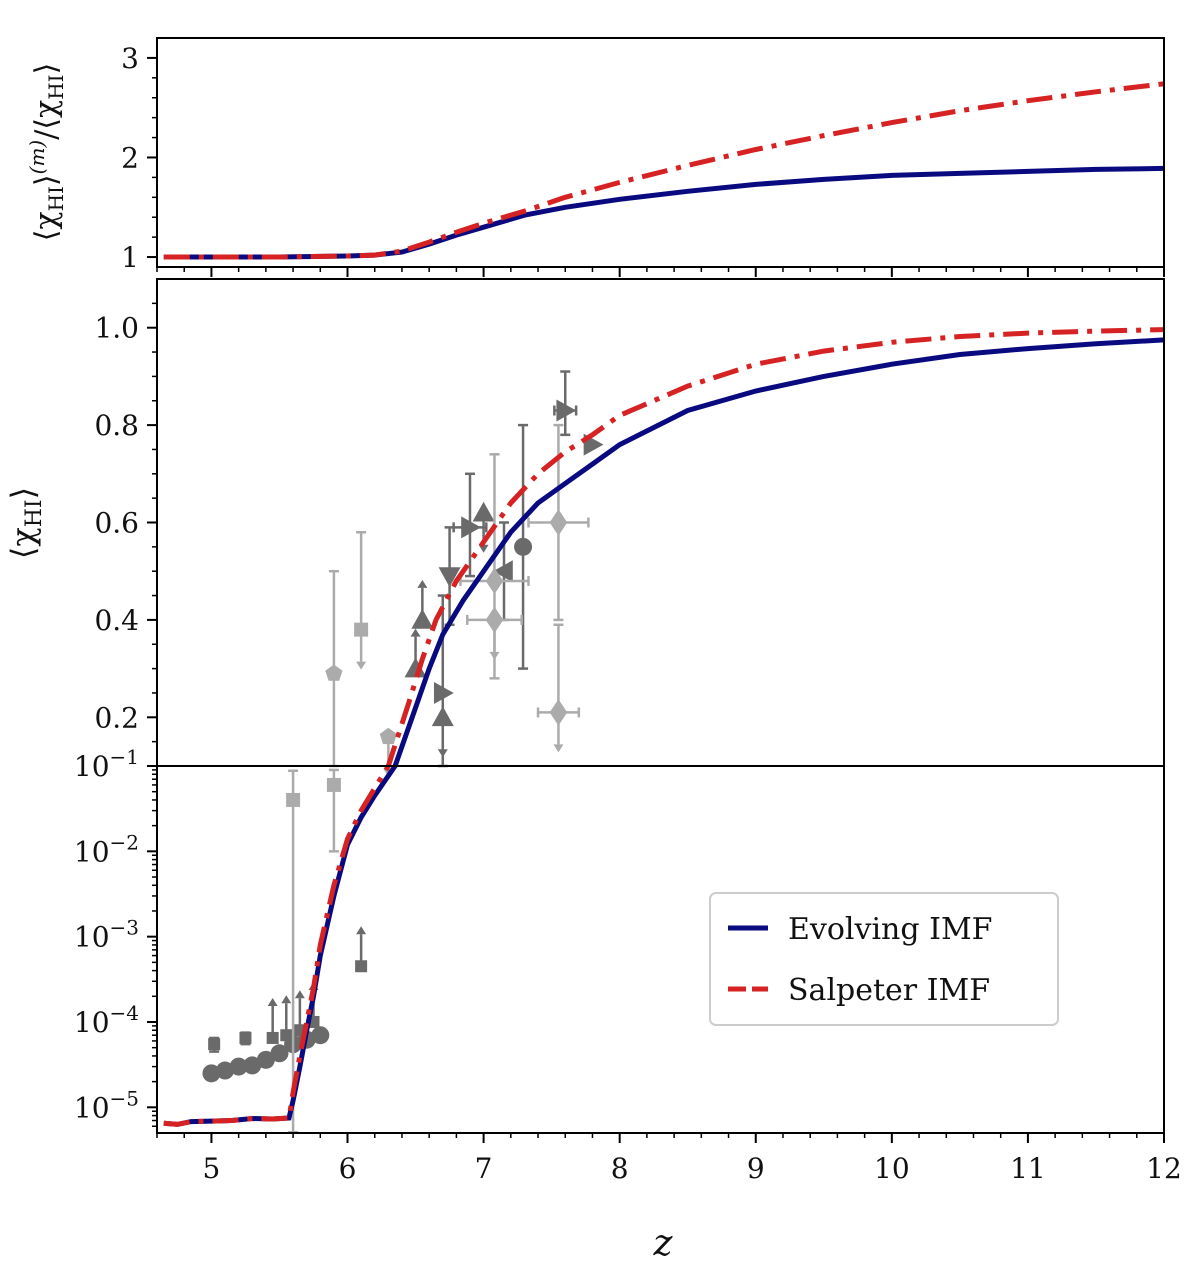 The image size is (1200, 1271). Describe the element at coordinates (106, 764) in the screenshot. I see `log-y-tick-label: 10⁻¹` at that location.